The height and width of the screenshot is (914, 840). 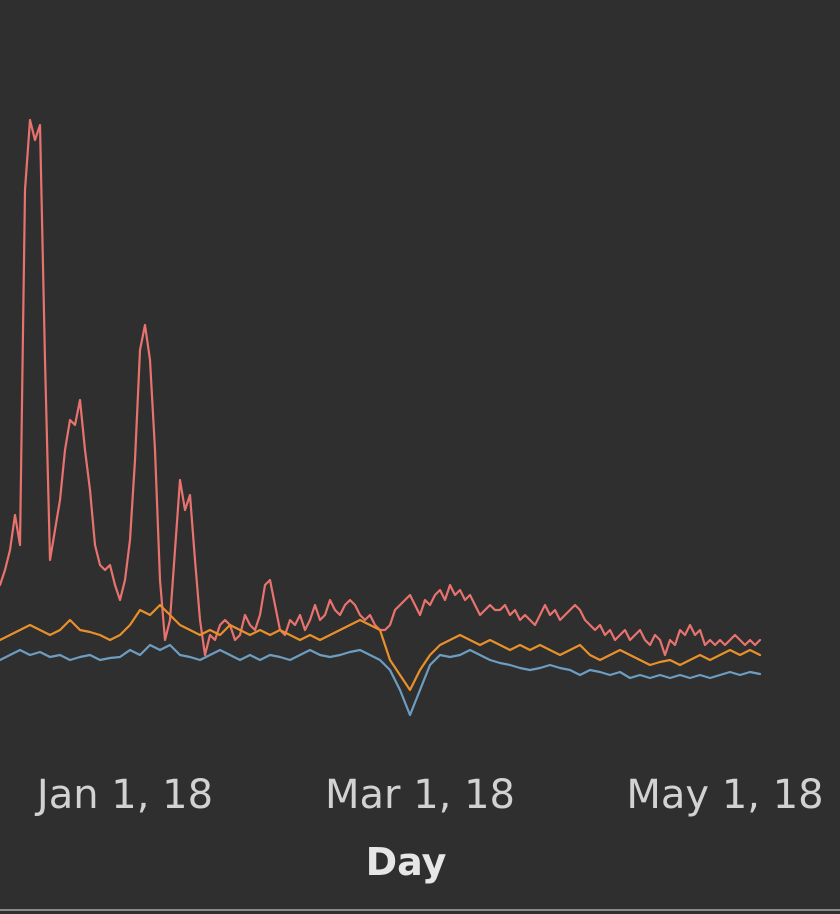 What do you see at coordinates (420, 795) in the screenshot?
I see `x-tick-label: Mar 1, 18` at bounding box center [420, 795].